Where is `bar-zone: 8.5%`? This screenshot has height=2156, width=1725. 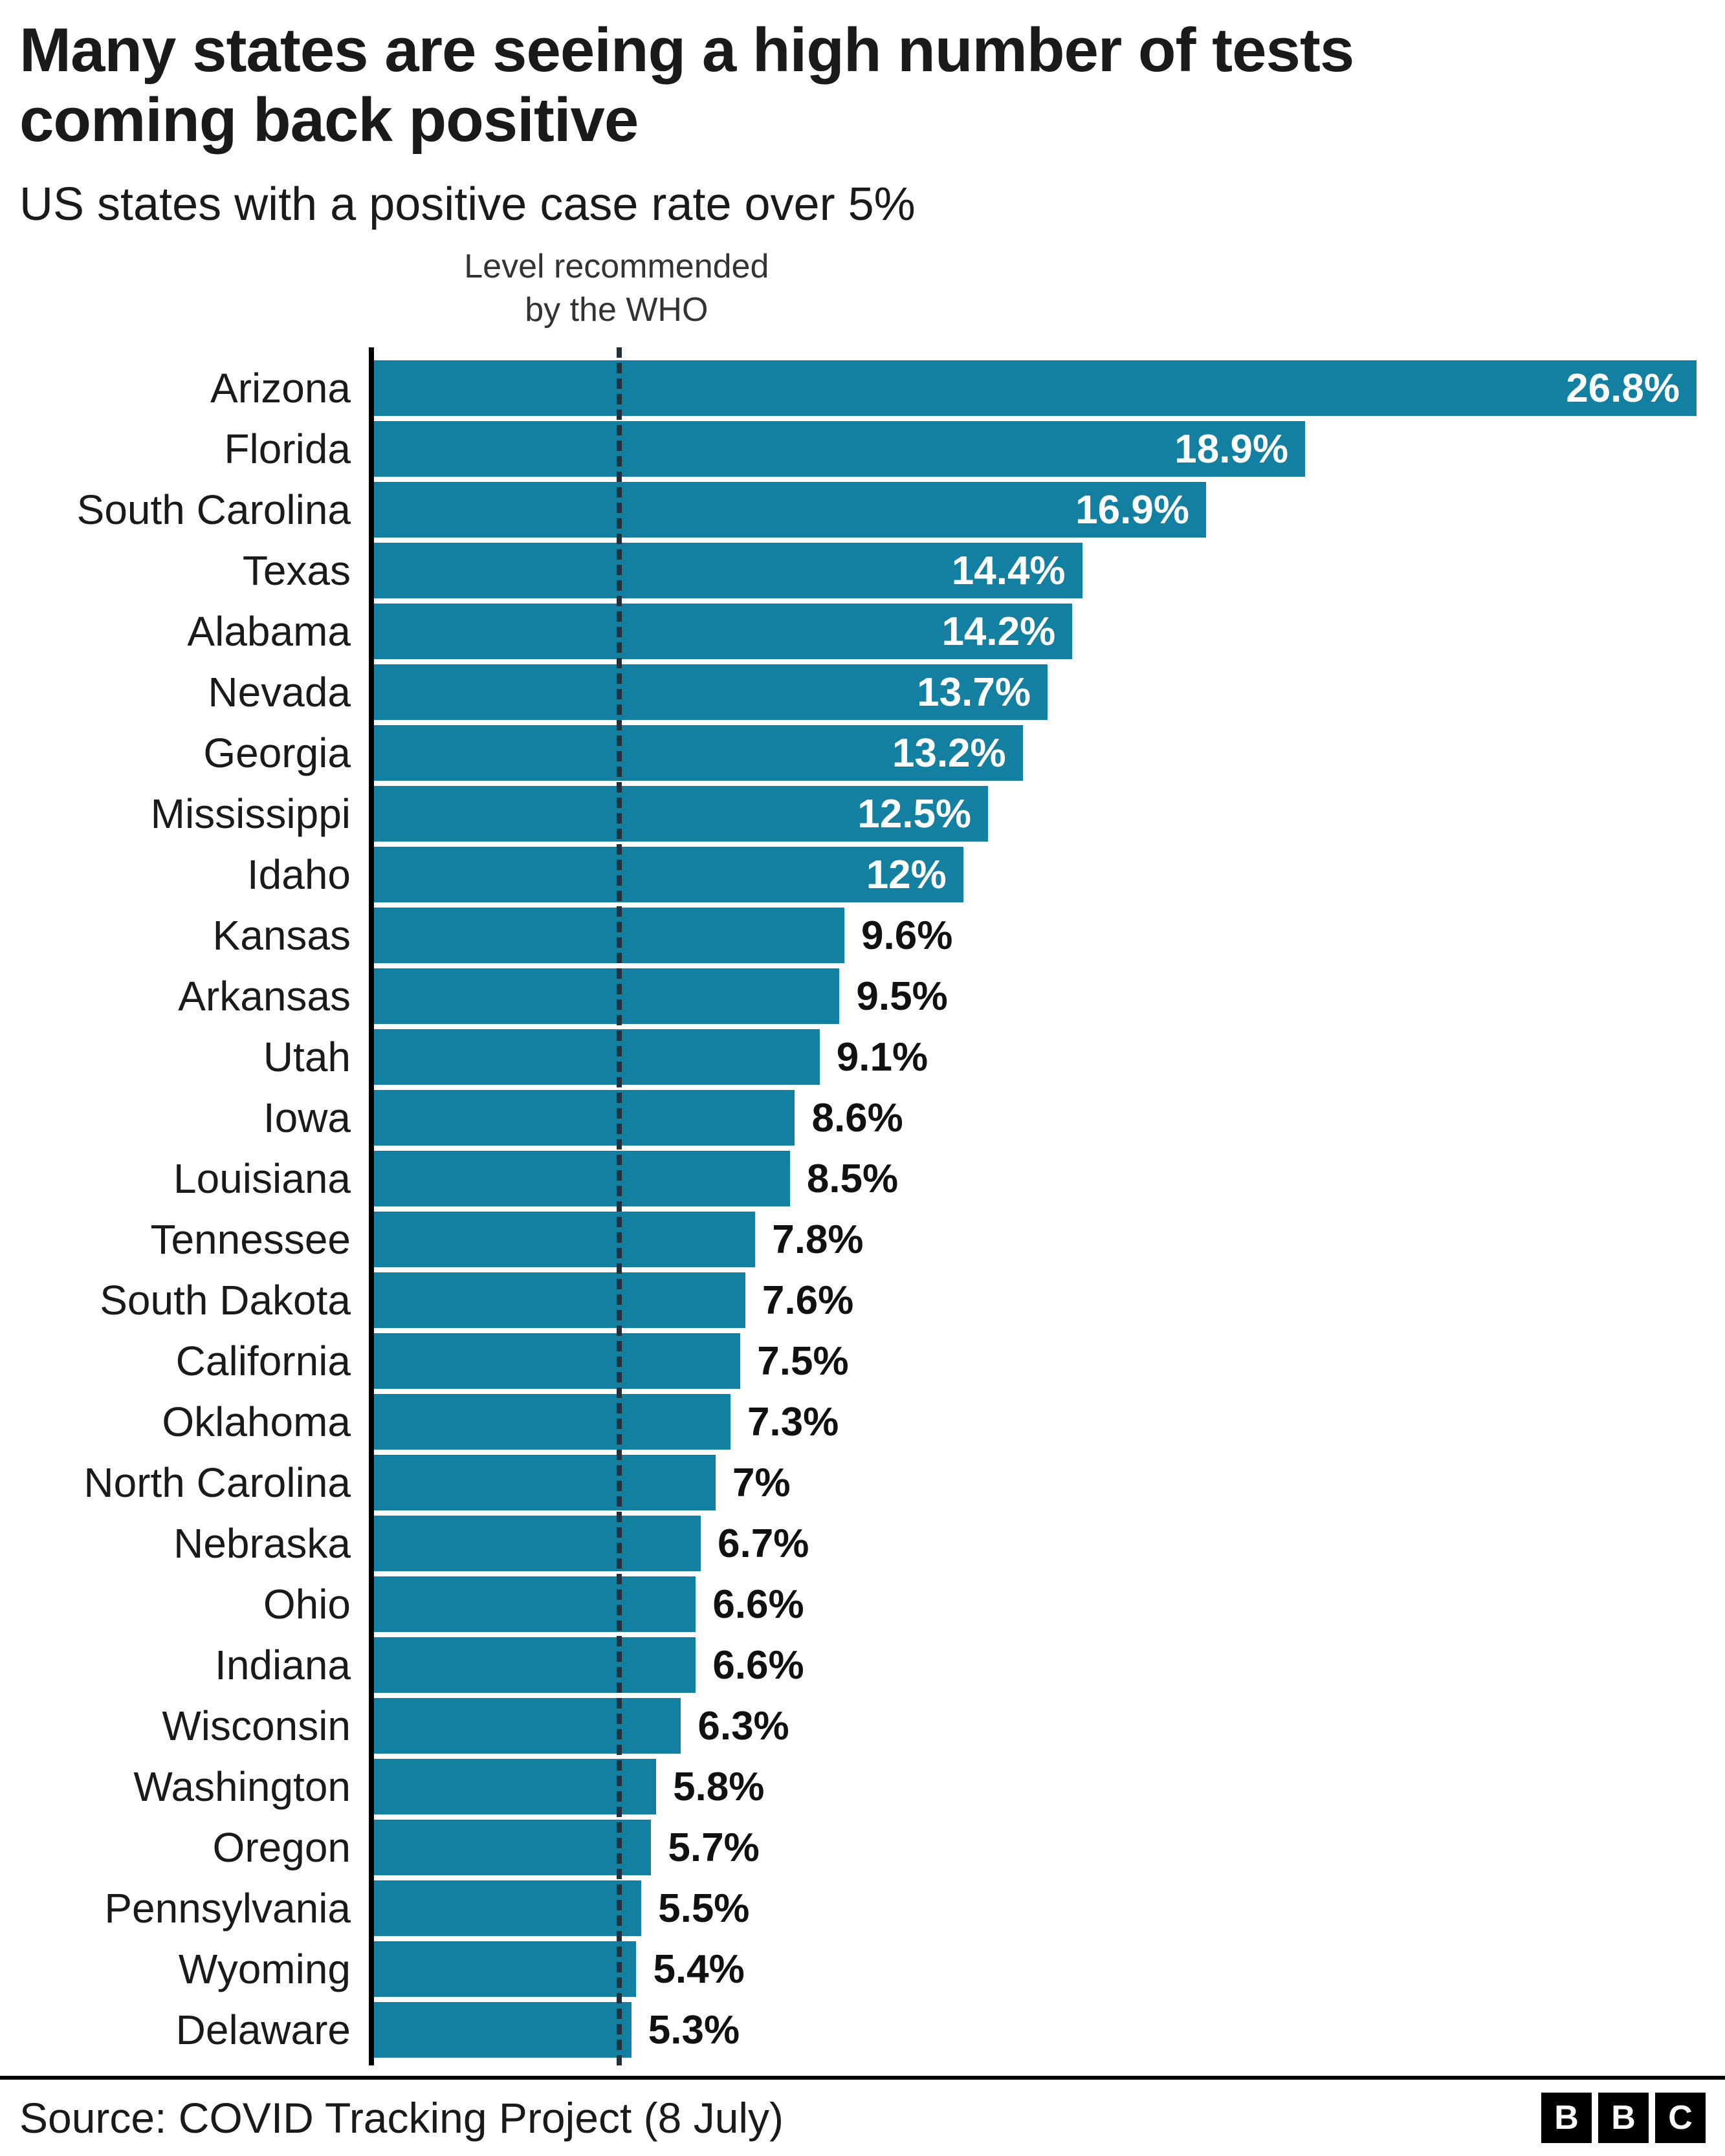 bar-zone: 8.5% is located at coordinates (1033, 1178).